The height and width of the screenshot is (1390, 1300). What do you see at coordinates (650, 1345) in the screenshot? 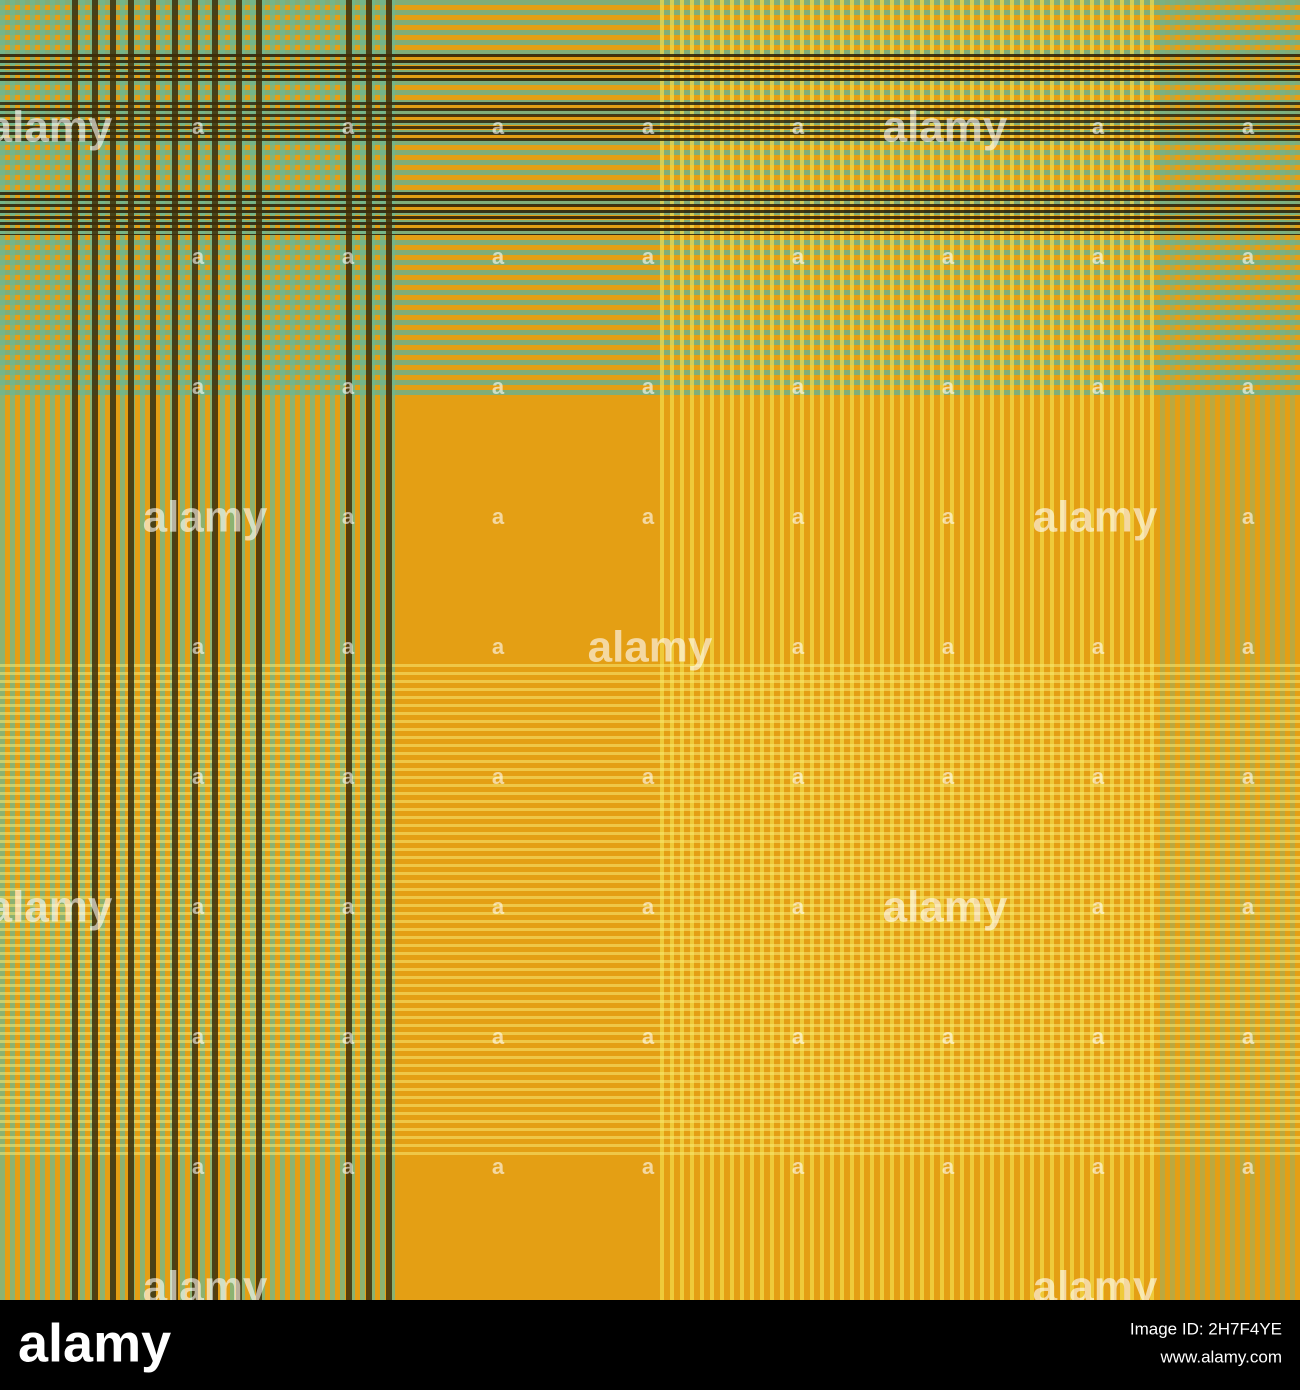
I see `footer-bar` at bounding box center [650, 1345].